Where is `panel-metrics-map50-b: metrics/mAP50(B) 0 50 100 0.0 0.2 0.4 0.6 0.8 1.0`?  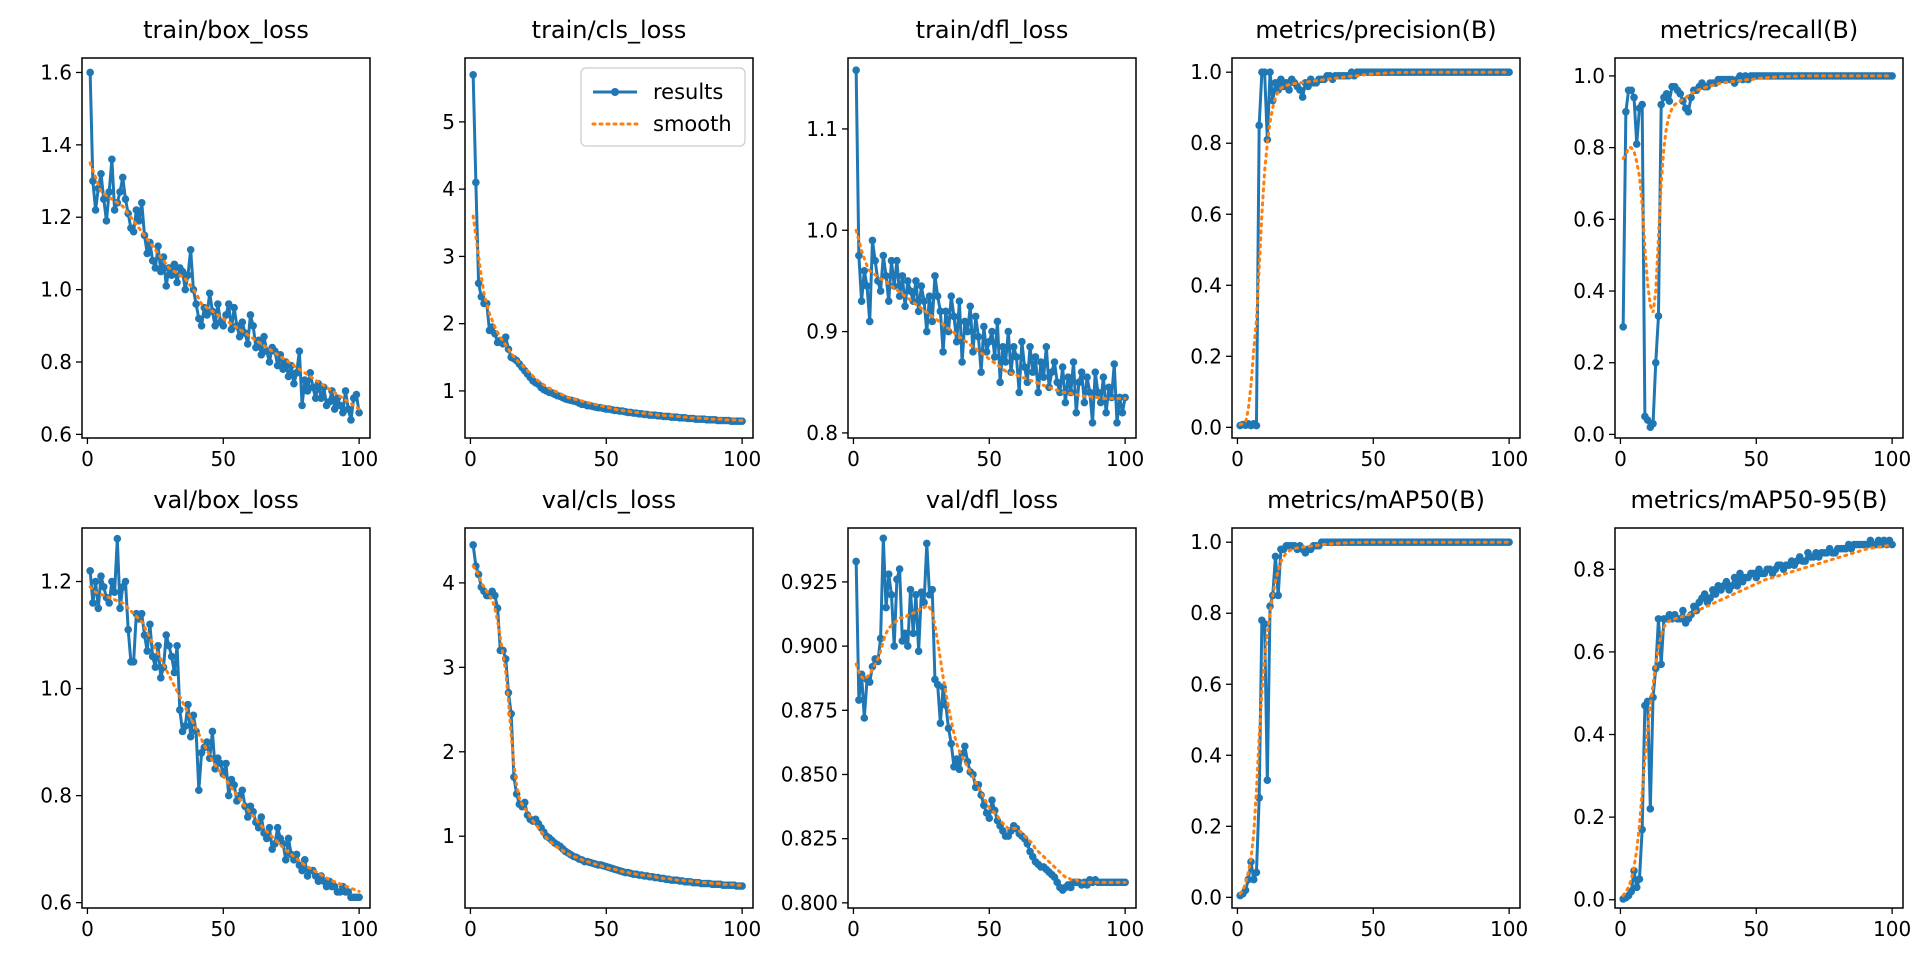
panel-metrics-map50-b: metrics/mAP50(B) 0 50 100 0.0 0.2 0.4 0.6 0.8 1.0 is located at coordinates (1359, 713).